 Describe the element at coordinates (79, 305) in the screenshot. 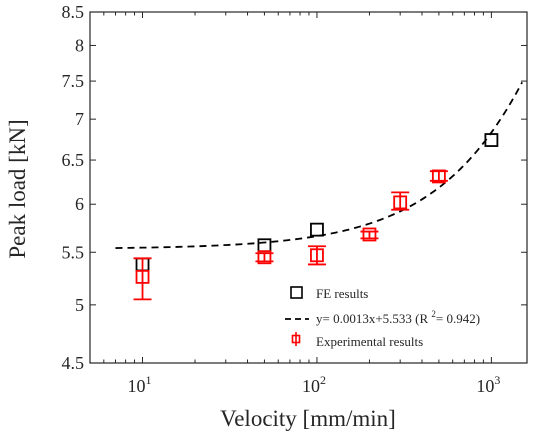

I see `y-tick-label: 5` at that location.